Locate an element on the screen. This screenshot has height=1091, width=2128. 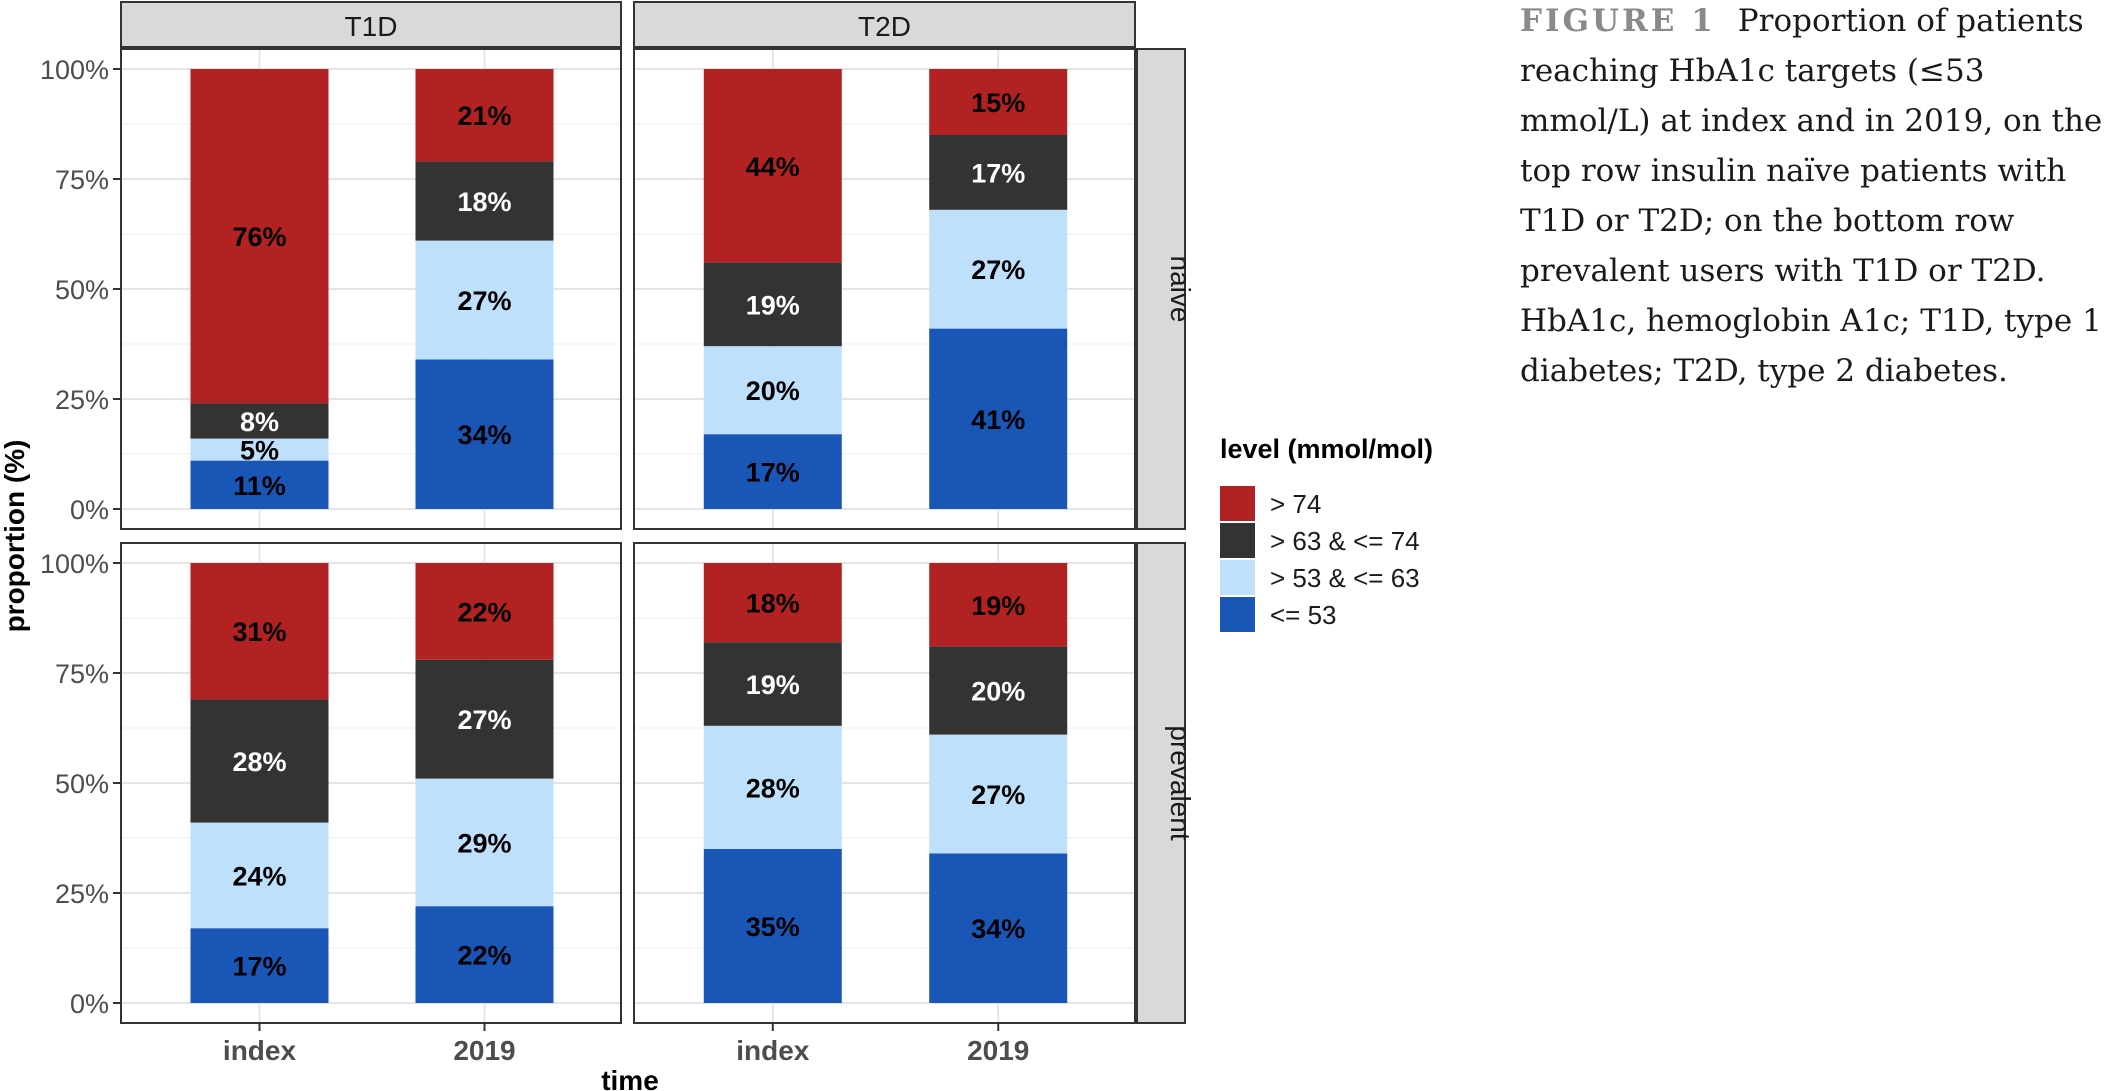
data-label: 21% is located at coordinates (484, 116).